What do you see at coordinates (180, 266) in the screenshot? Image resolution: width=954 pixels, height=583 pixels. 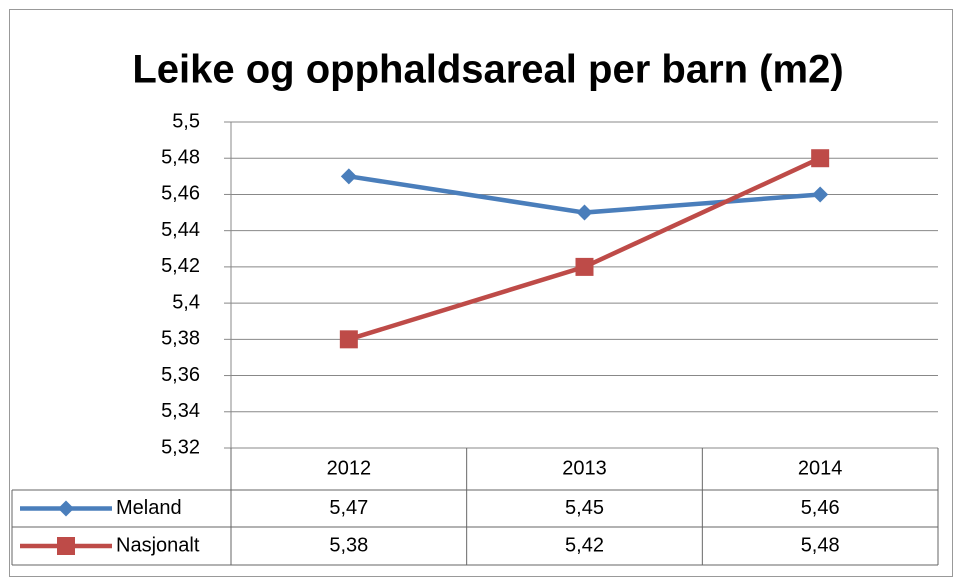 I see `y-tick-label: 5,42` at bounding box center [180, 266].